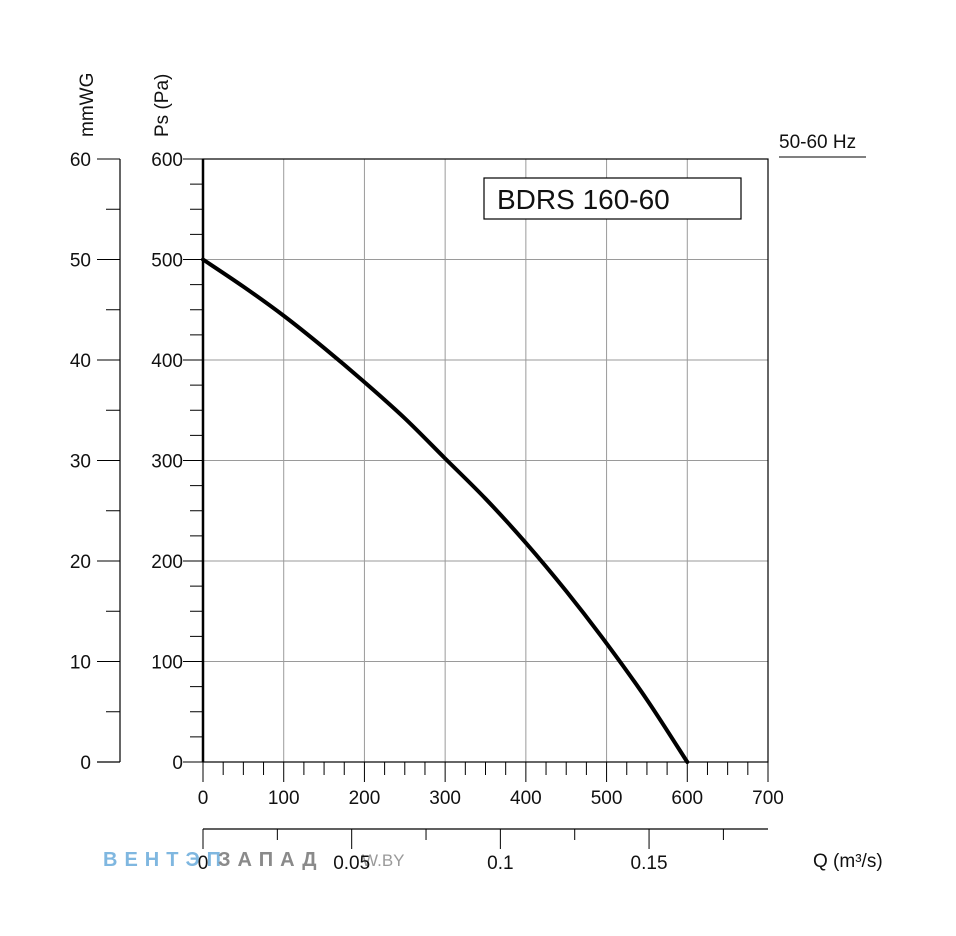  What do you see at coordinates (351, 863) in the screenshot?
I see `q-tick-label: 0.05` at bounding box center [351, 863].